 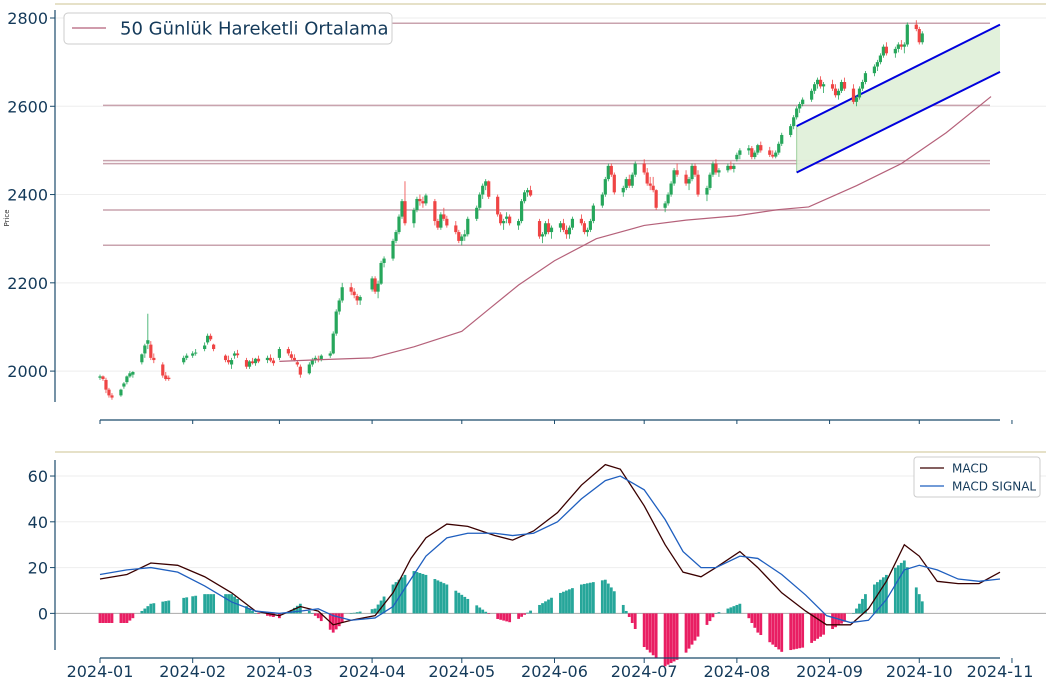 I want to click on price-tick-label: 2600, so click(x=27, y=106).